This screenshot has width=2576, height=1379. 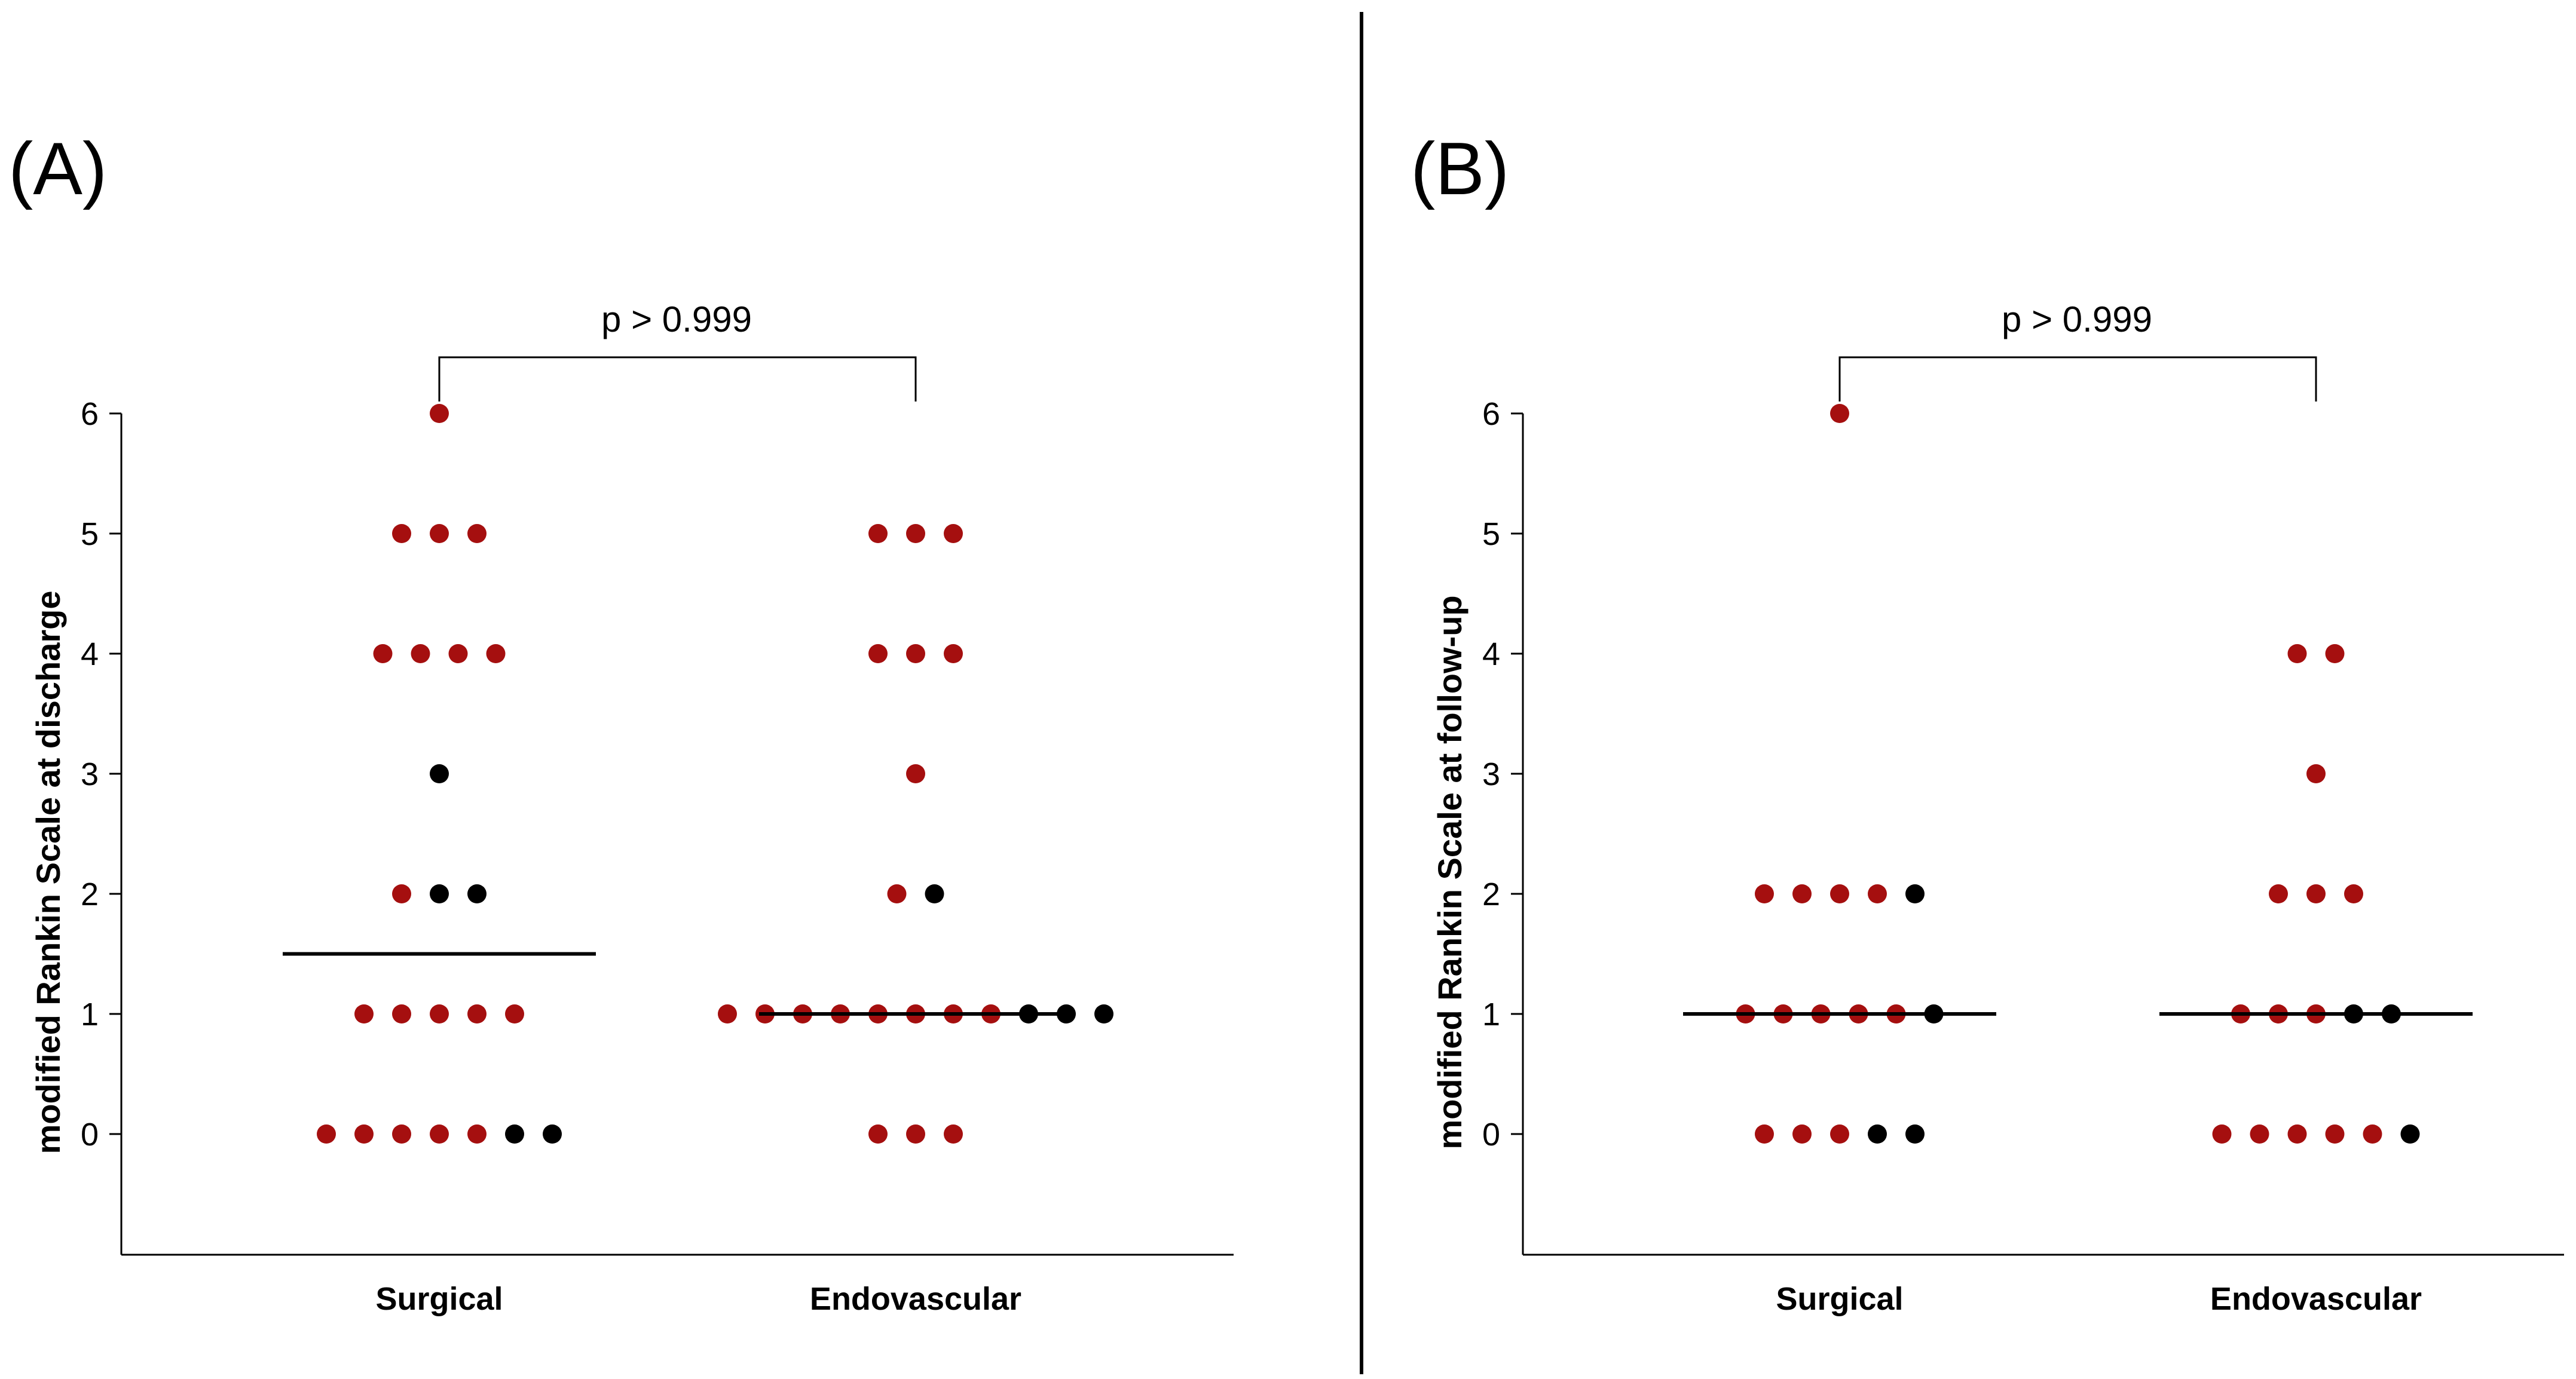 What do you see at coordinates (1449, 872) in the screenshot?
I see `panel-b-y-axis-title: modified Rankin Scale at follow-up` at bounding box center [1449, 872].